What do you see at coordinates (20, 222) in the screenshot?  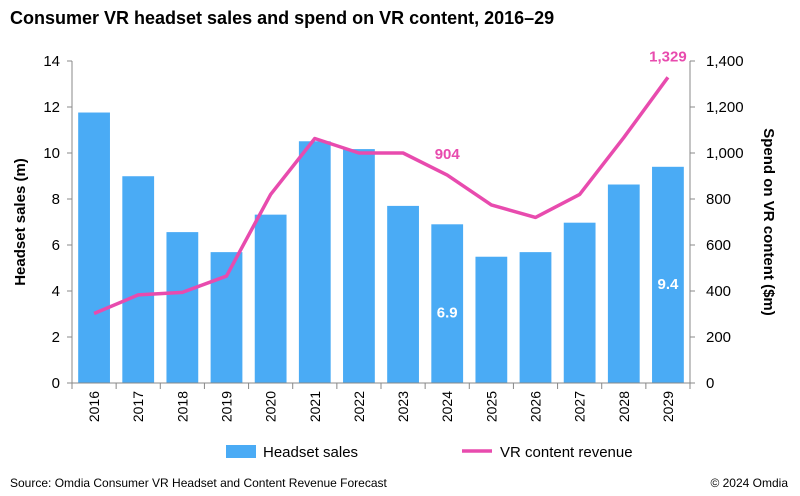 I see `left-axis-title: Headset sales (m)` at bounding box center [20, 222].